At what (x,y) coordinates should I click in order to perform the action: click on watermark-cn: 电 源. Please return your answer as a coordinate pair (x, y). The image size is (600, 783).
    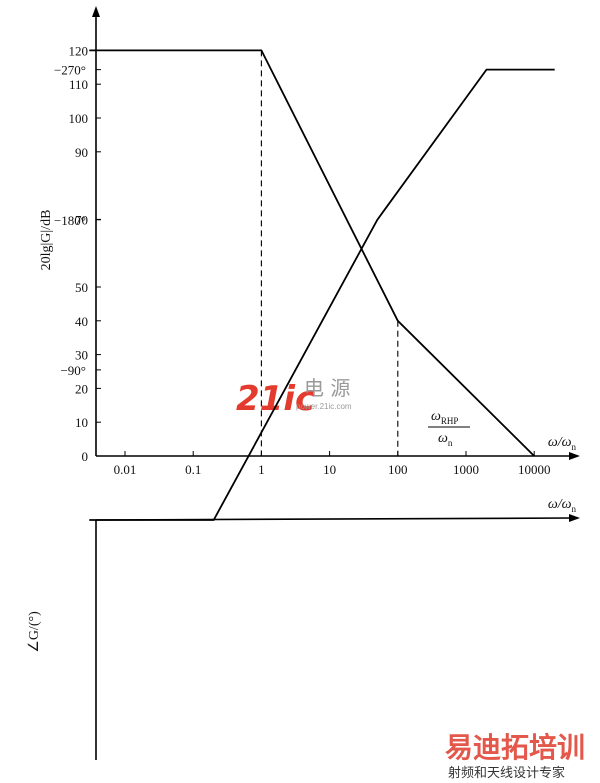
    Looking at the image, I should click on (327, 388).